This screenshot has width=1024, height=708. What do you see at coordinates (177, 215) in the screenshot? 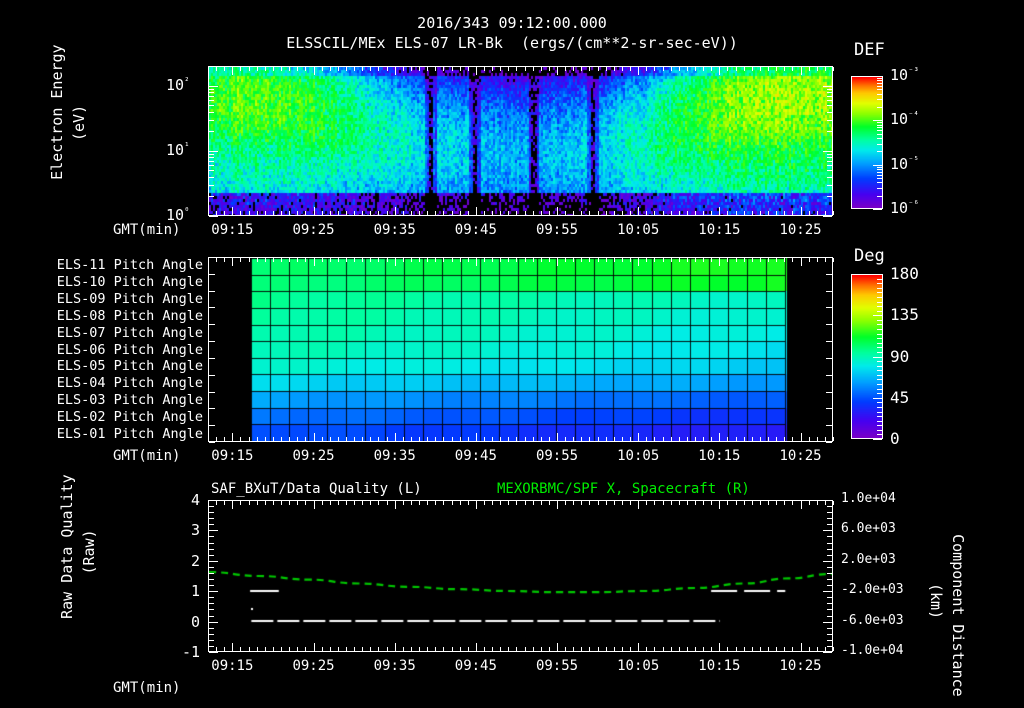
I see `panel1-ytick-label: 10⁰` at bounding box center [177, 215].